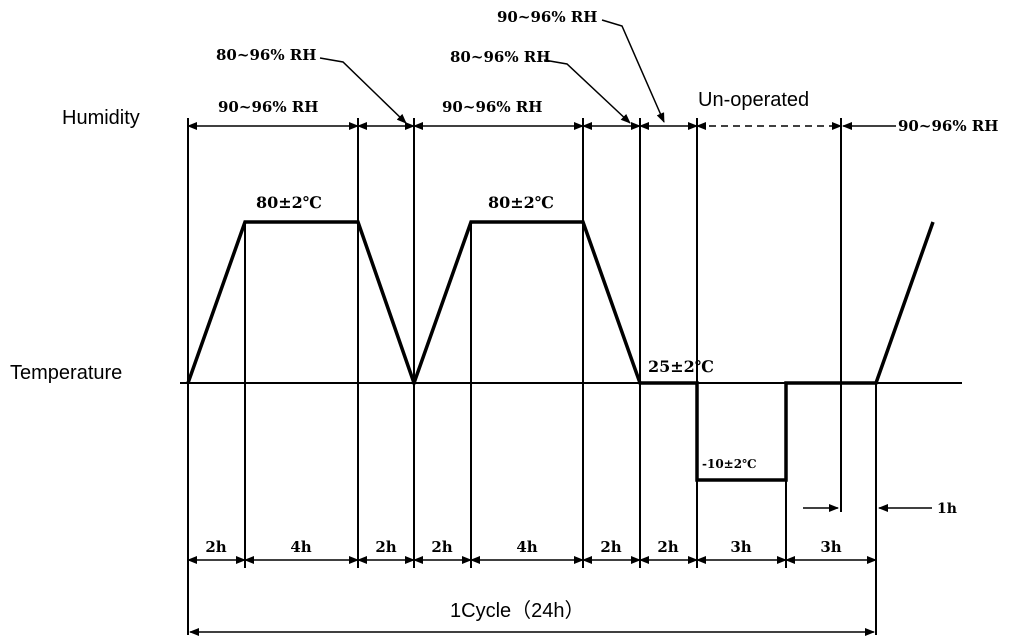 This screenshot has height=641, width=1018. Describe the element at coordinates (266, 55) in the screenshot. I see `rh-label-transition-1: 80~96% RH` at that location.